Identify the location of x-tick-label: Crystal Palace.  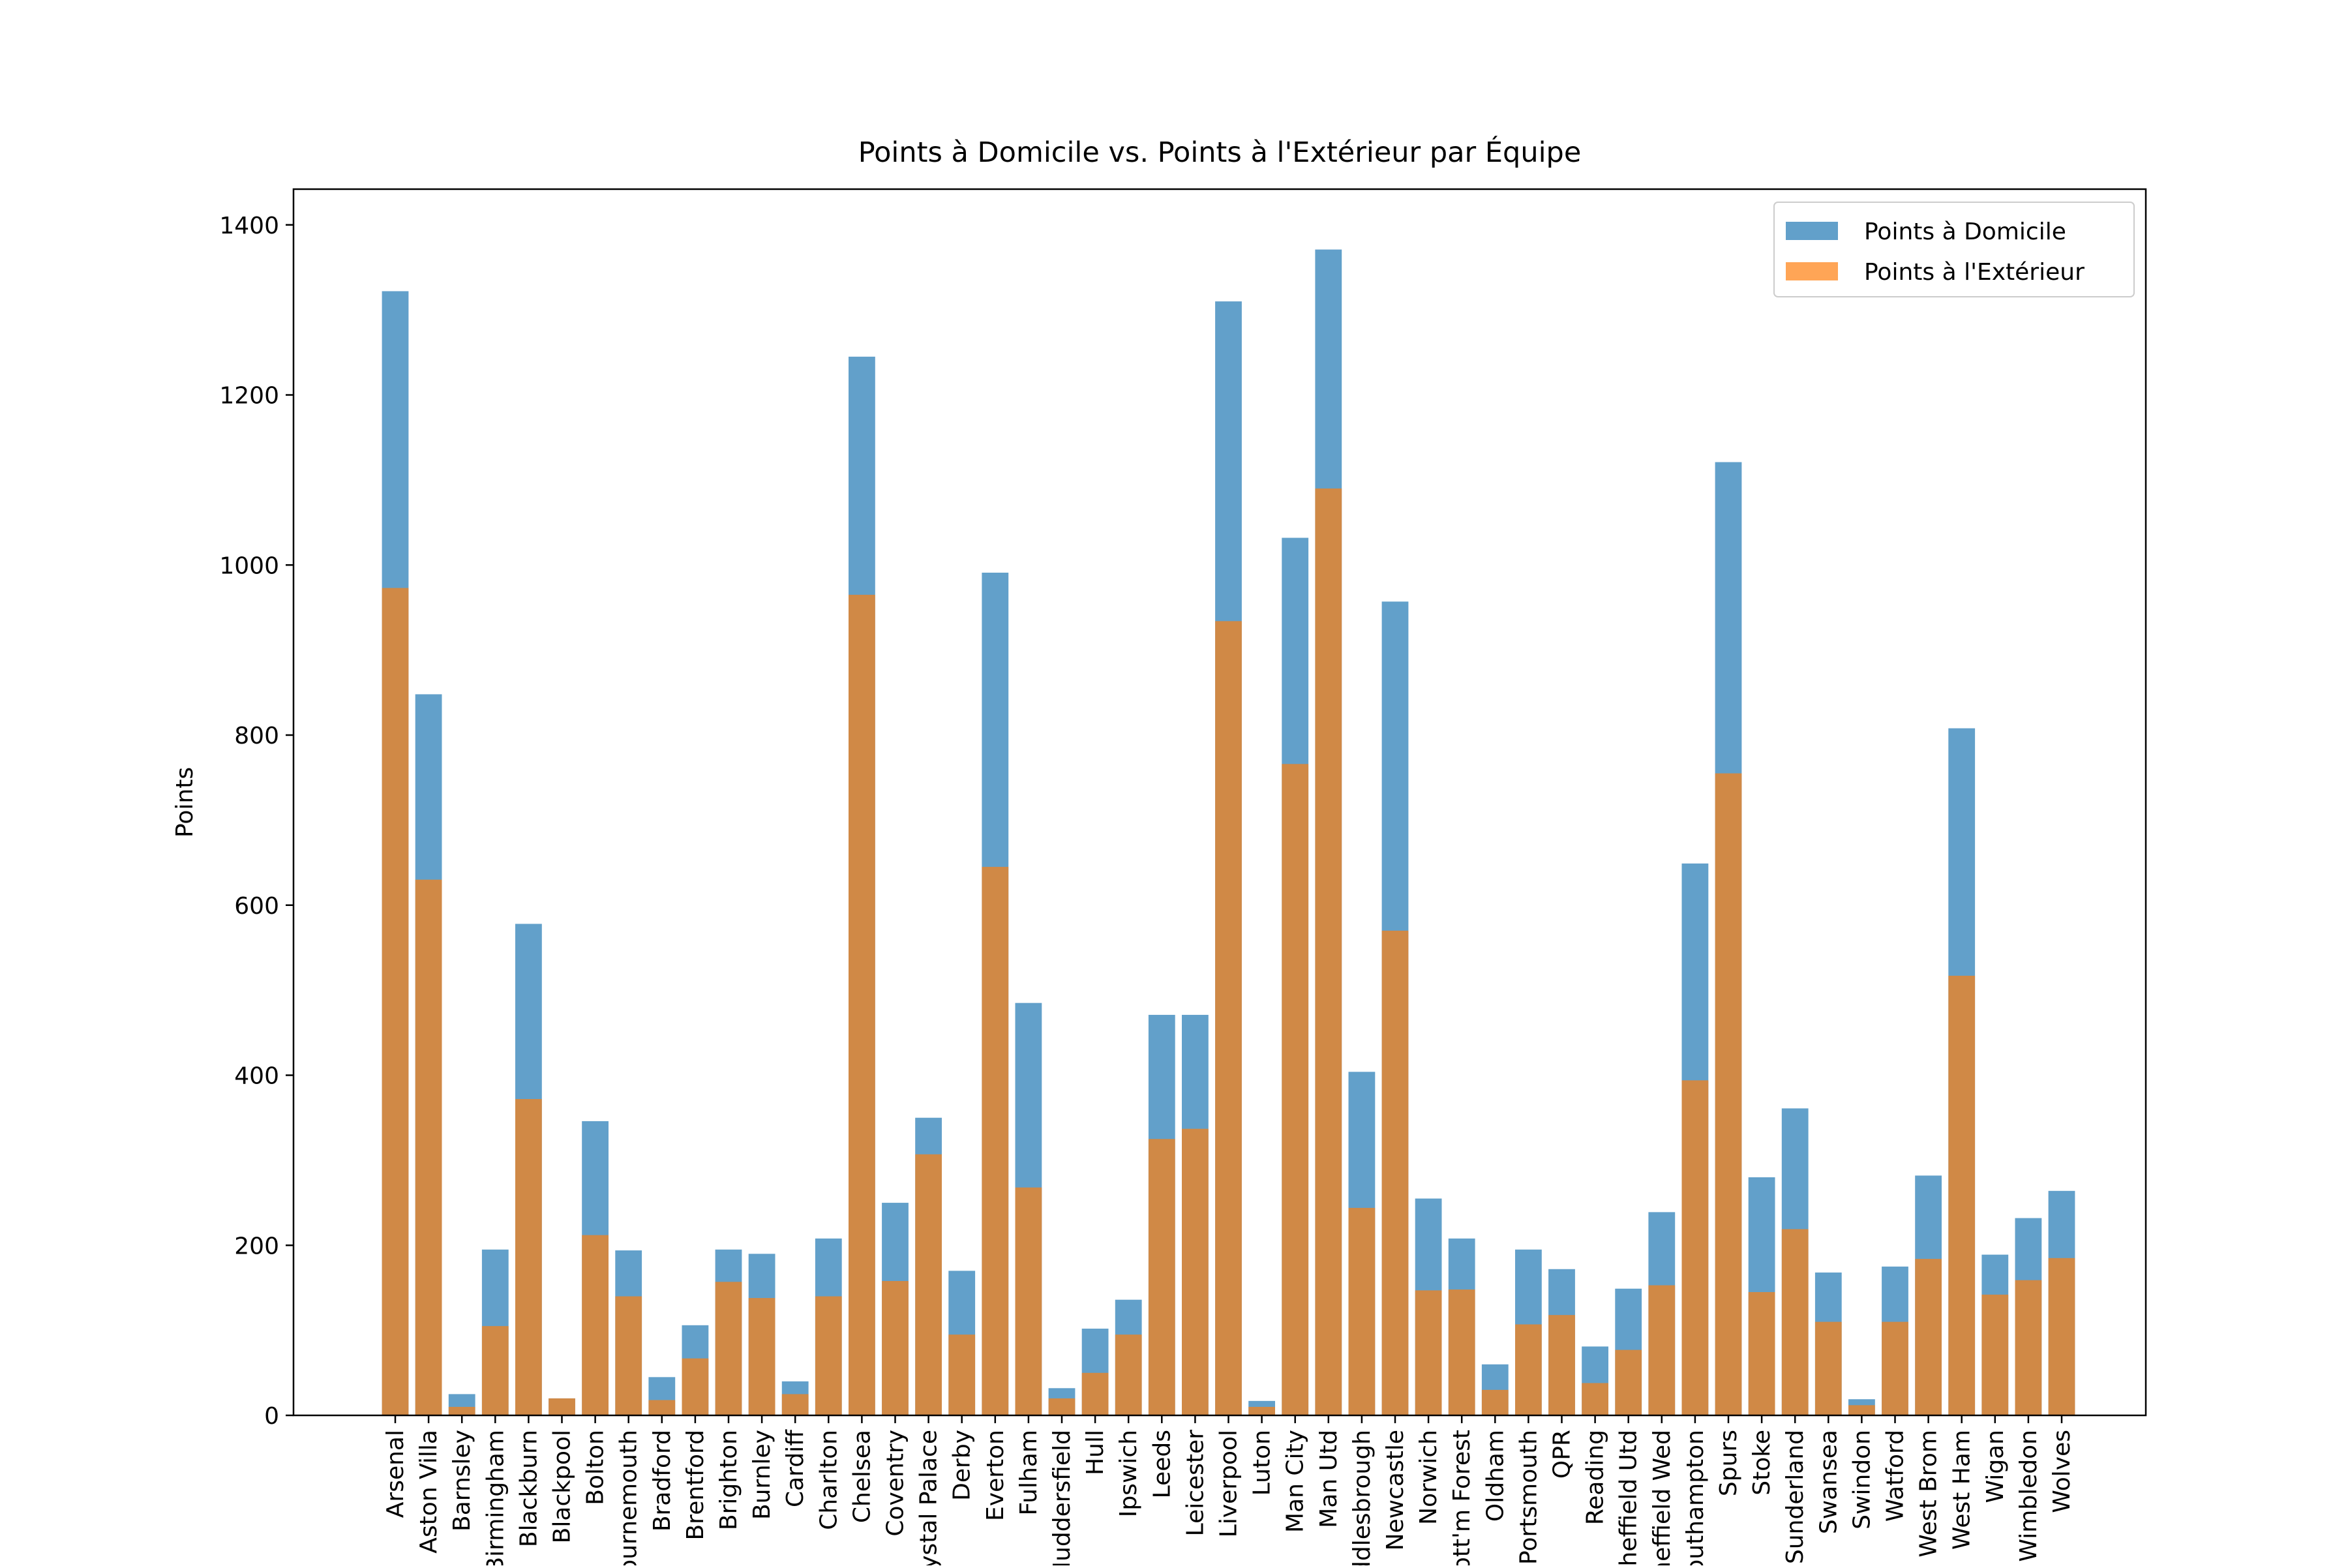
(929, 1497).